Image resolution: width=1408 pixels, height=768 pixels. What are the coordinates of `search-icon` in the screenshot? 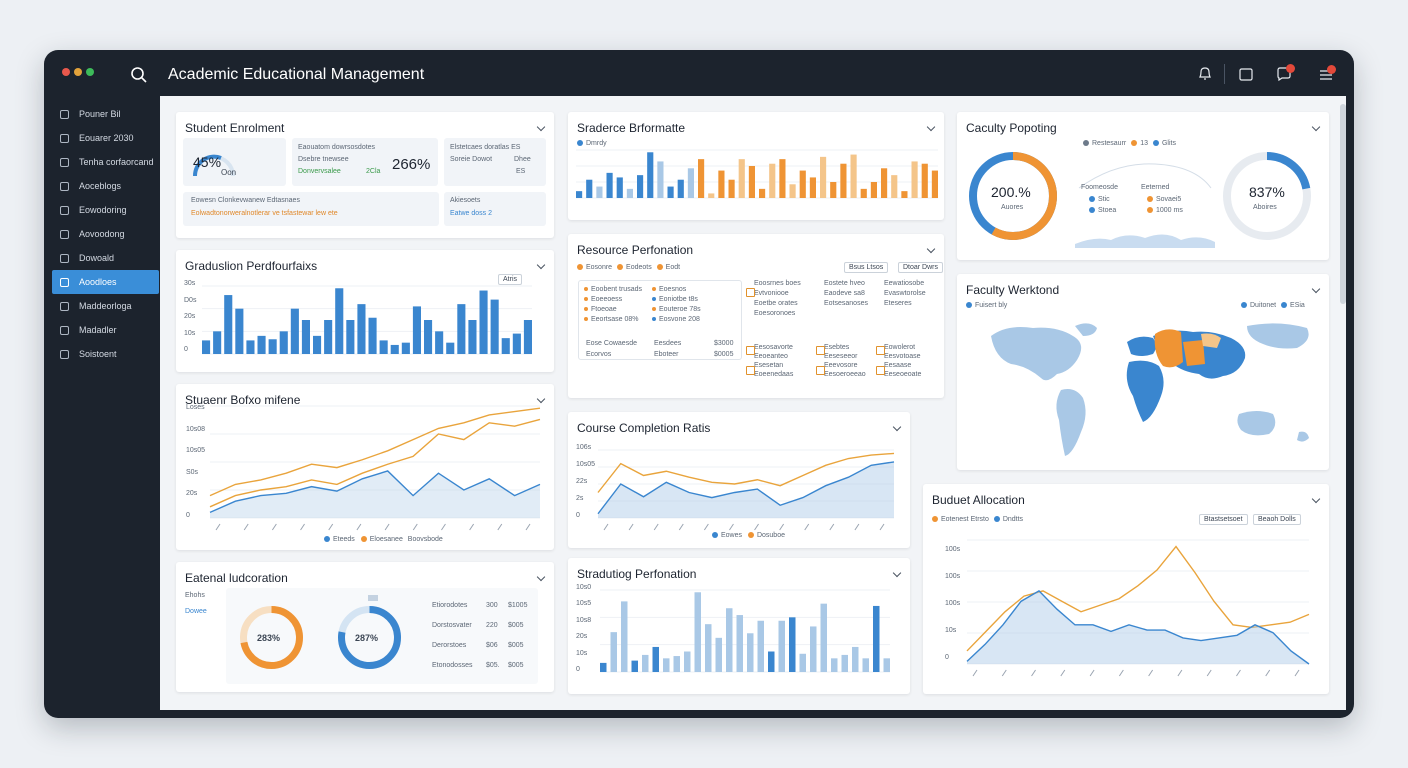 It's located at (139, 75).